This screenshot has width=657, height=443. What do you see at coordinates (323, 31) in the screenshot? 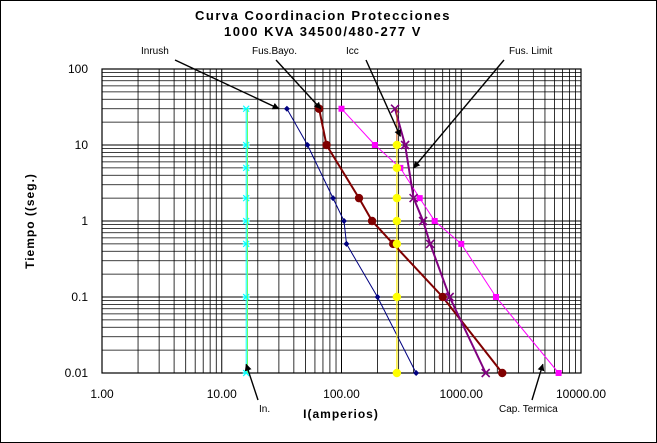
I see `chart-subtitle: 1000 KVA 34500/480-277 V` at bounding box center [323, 31].